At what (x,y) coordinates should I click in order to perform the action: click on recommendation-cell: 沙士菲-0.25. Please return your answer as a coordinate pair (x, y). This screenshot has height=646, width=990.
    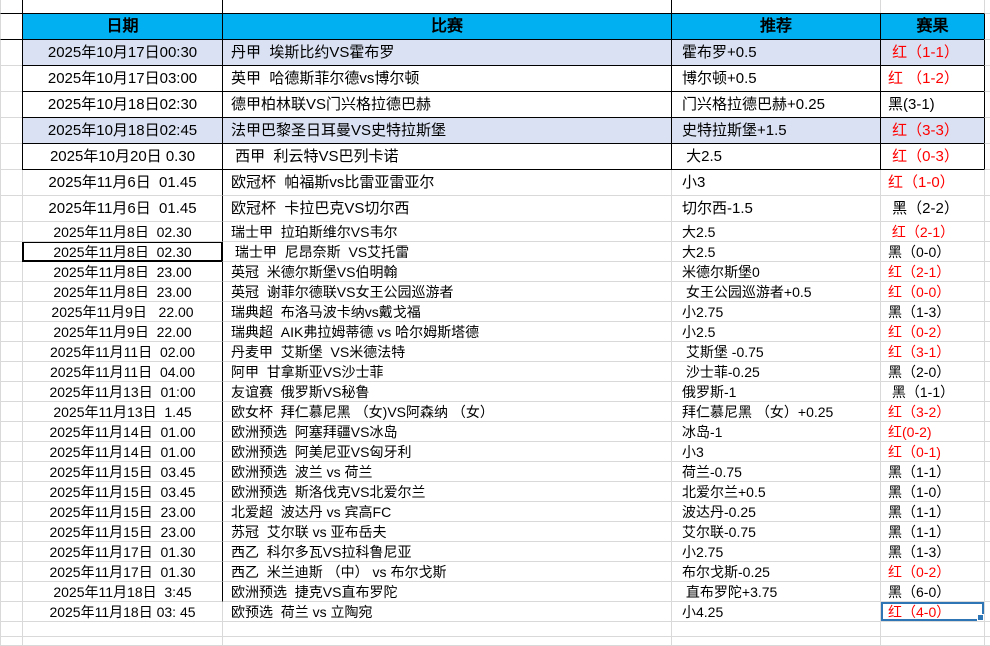
    Looking at the image, I should click on (775, 372).